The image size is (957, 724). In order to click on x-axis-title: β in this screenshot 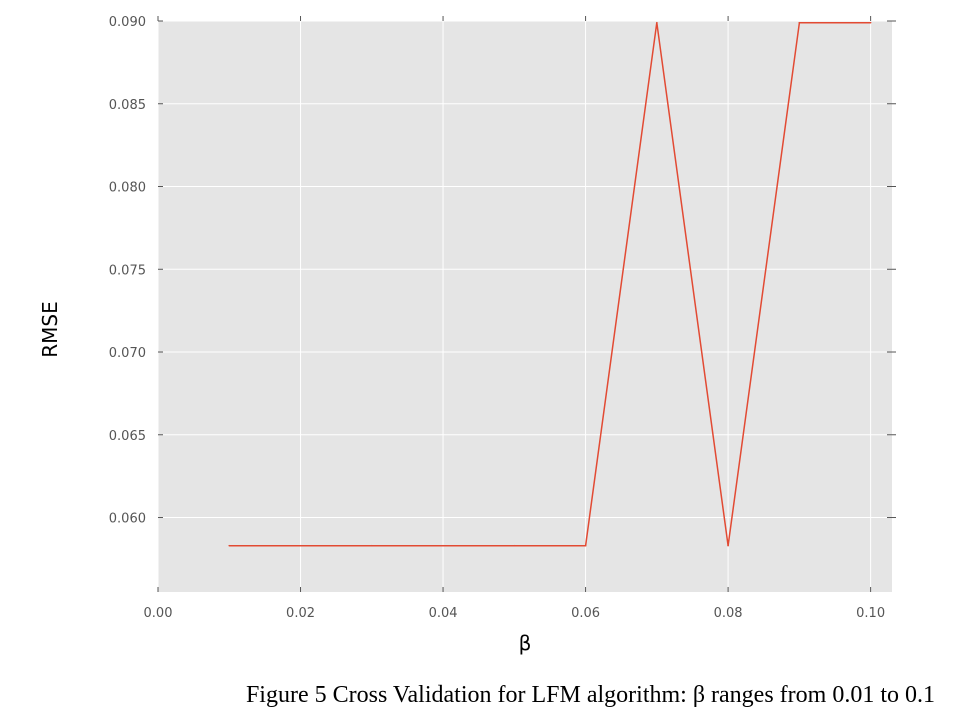, I will do `click(525, 643)`.